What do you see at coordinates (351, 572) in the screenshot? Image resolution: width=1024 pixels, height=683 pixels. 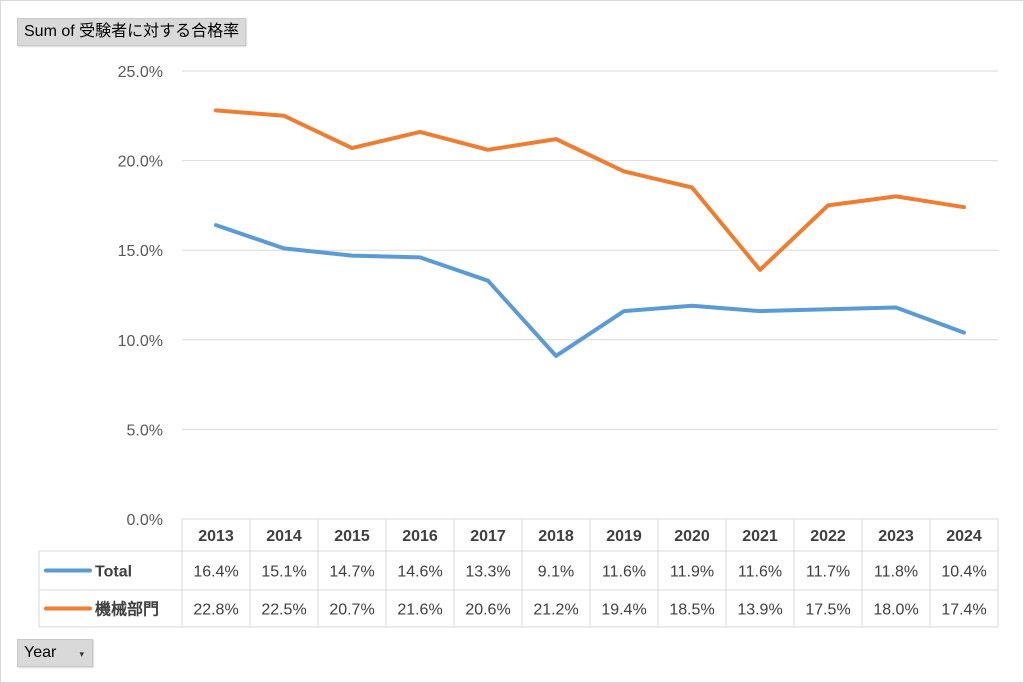 I see `data-label: 14.7%` at bounding box center [351, 572].